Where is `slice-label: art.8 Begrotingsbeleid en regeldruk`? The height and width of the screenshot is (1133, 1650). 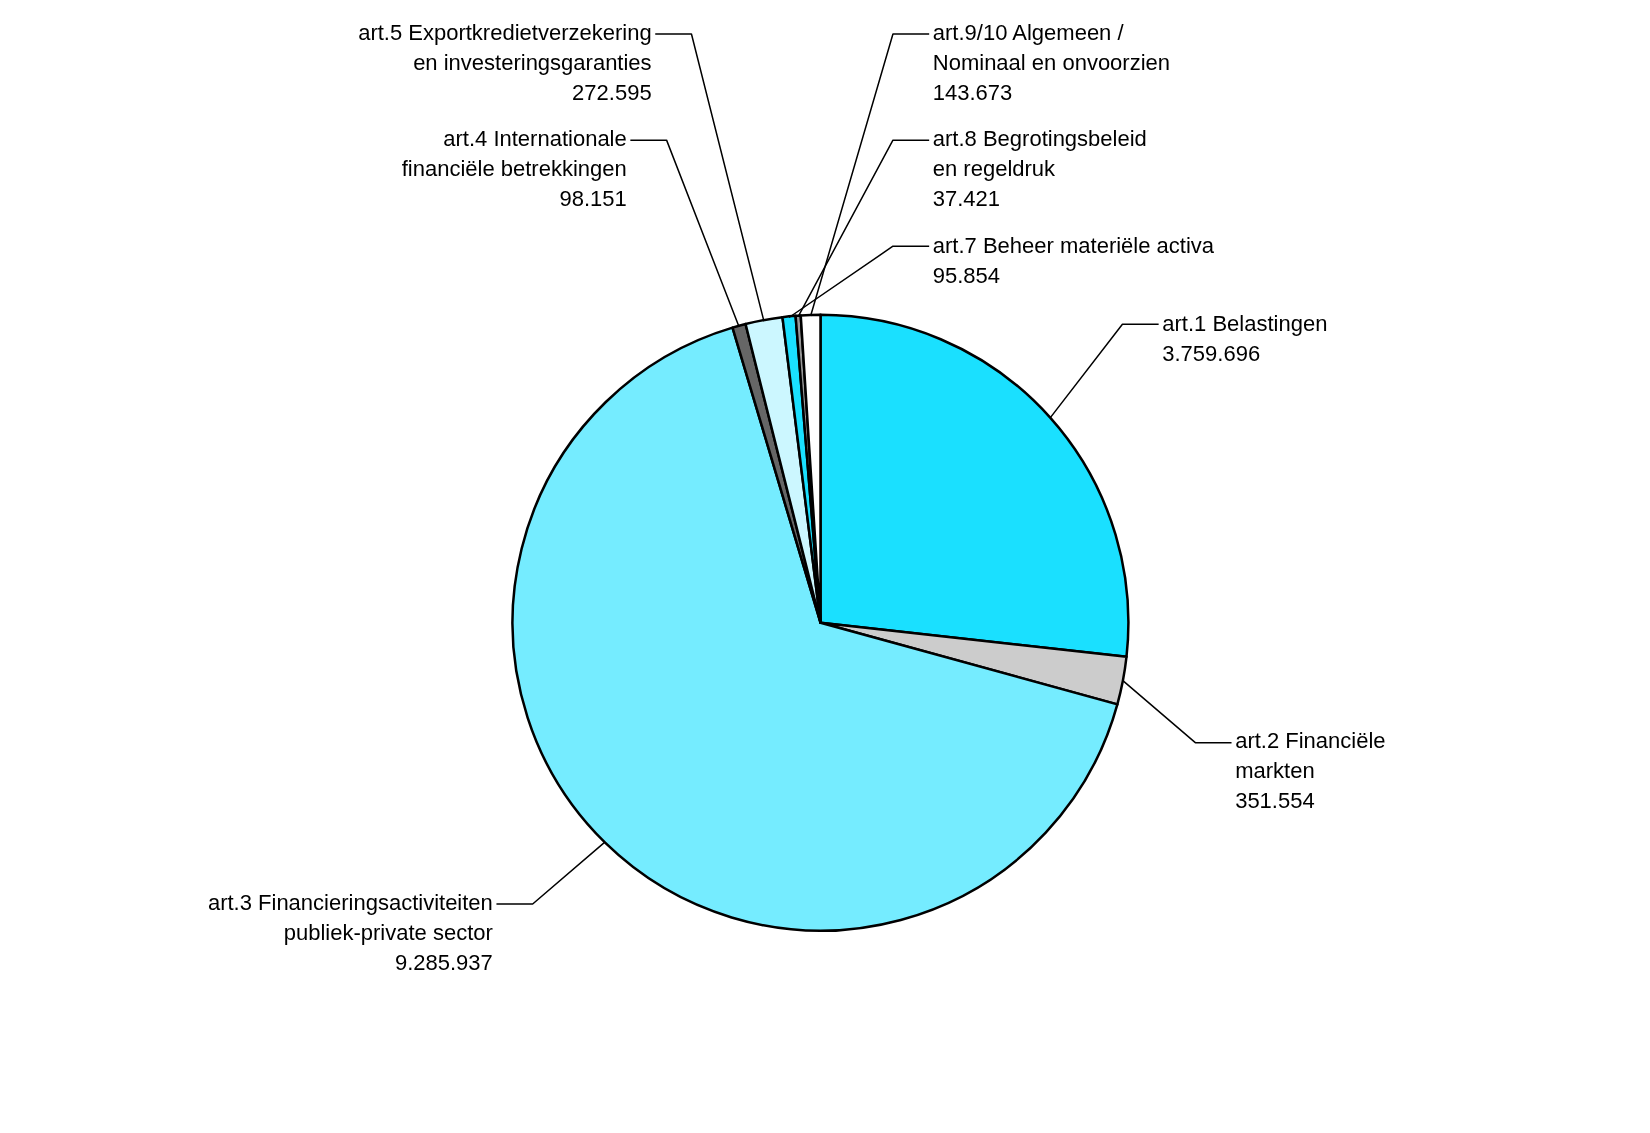 slice-label: art.8 Begrotingsbeleid en regeldruk is located at coordinates (1039, 153).